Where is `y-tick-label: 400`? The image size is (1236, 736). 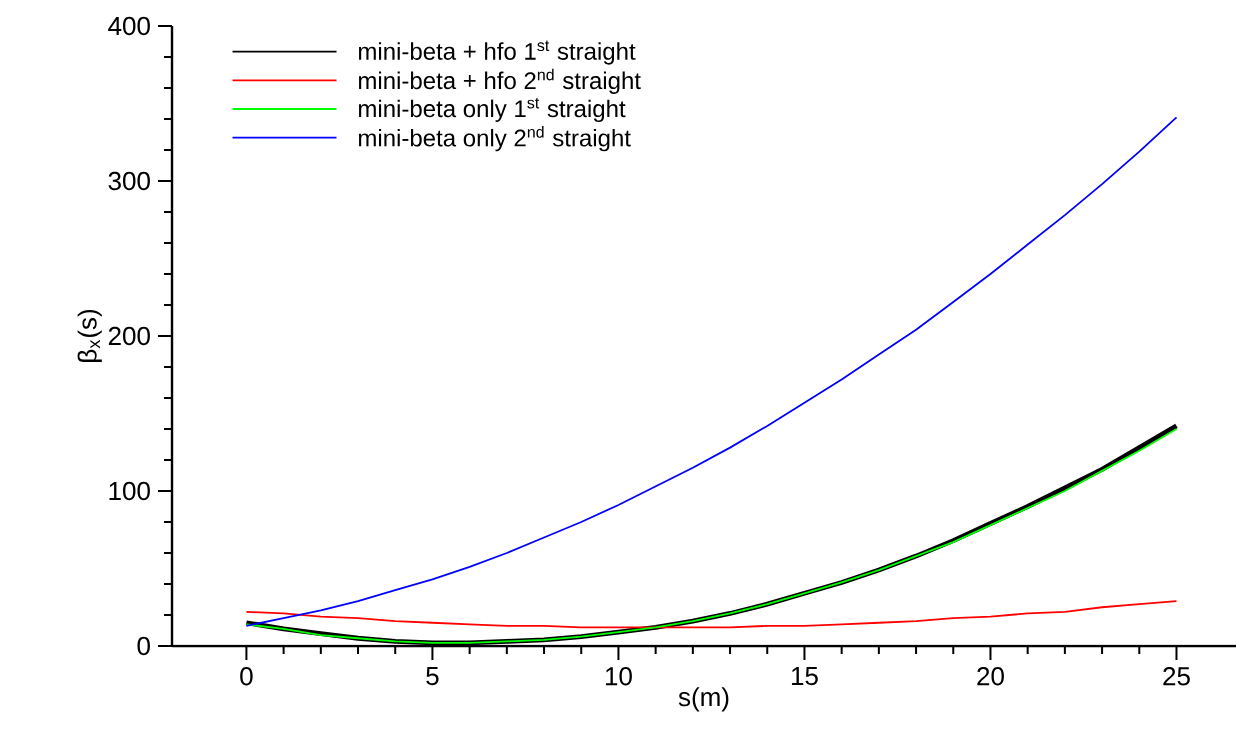
y-tick-label: 400 is located at coordinates (129, 26).